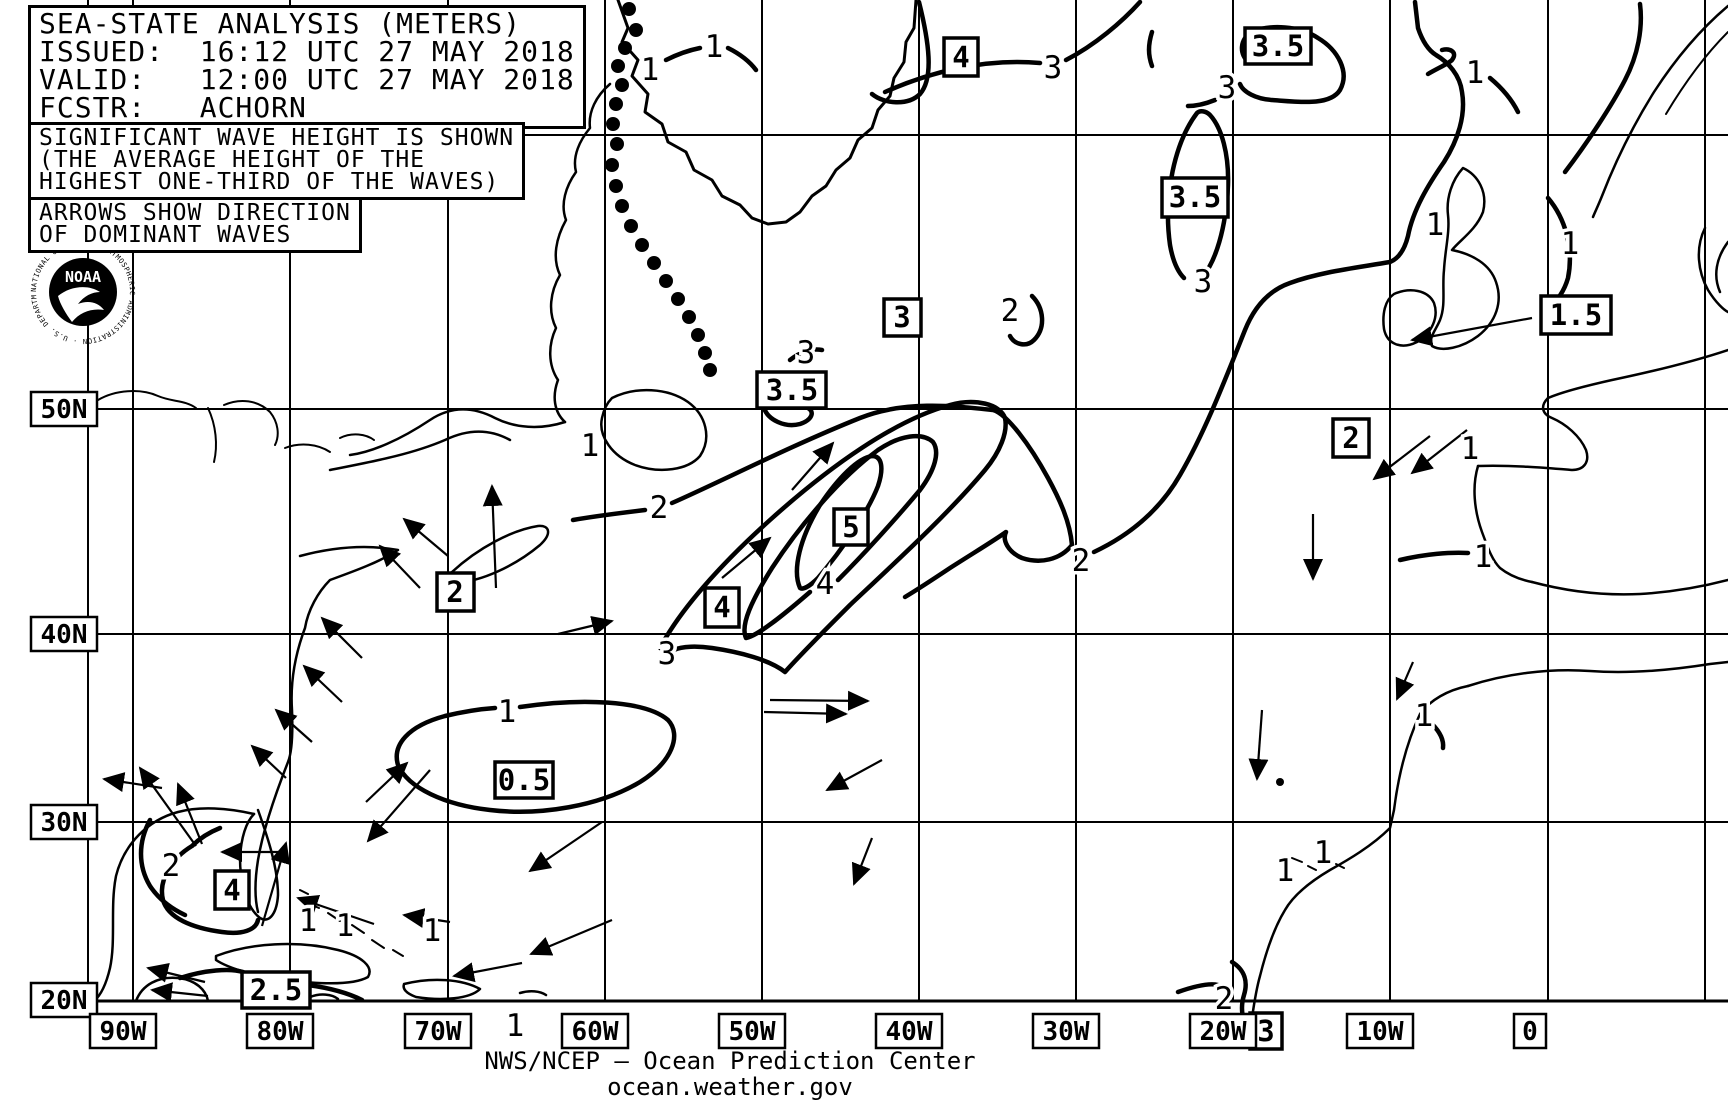 The height and width of the screenshot is (1106, 1728). What do you see at coordinates (212, 435) in the screenshot?
I see `lake-michigan` at bounding box center [212, 435].